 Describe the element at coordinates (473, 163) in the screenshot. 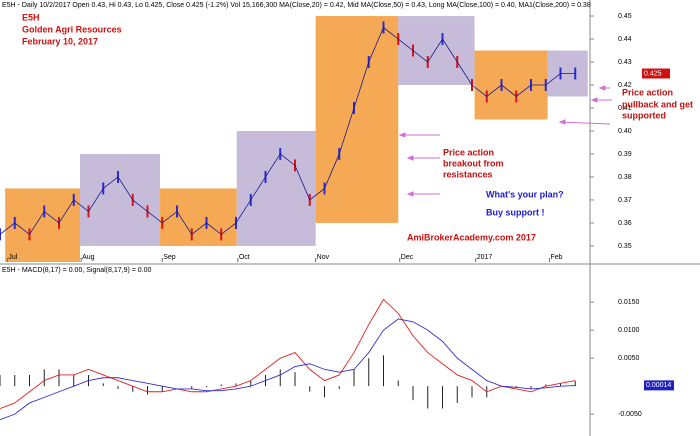

I see `annotation: breakout from` at that location.